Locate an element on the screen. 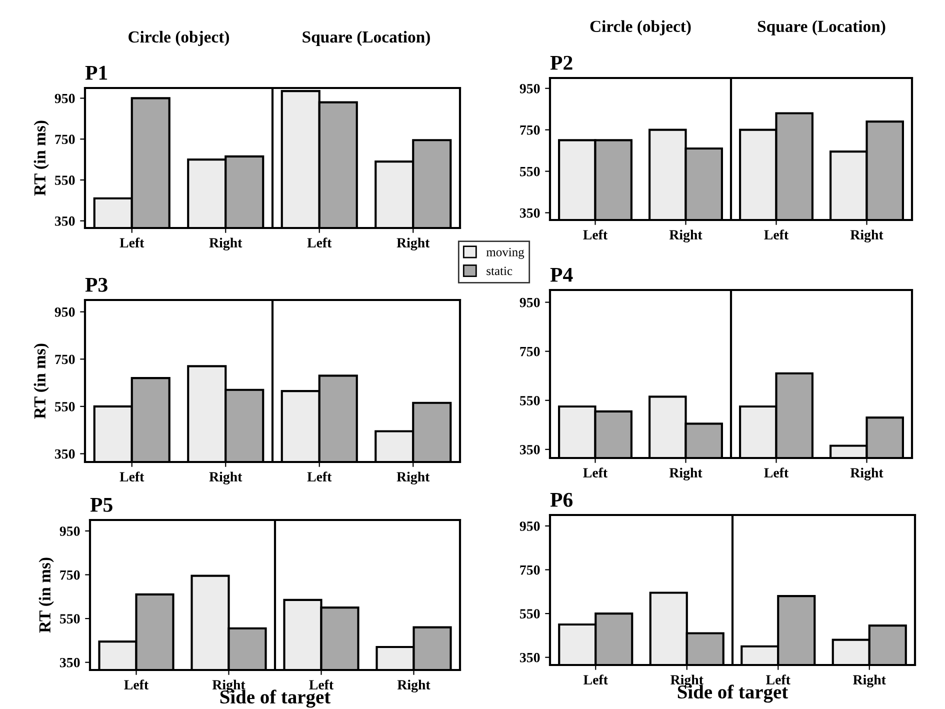  chart-title: P4 is located at coordinates (561, 275).